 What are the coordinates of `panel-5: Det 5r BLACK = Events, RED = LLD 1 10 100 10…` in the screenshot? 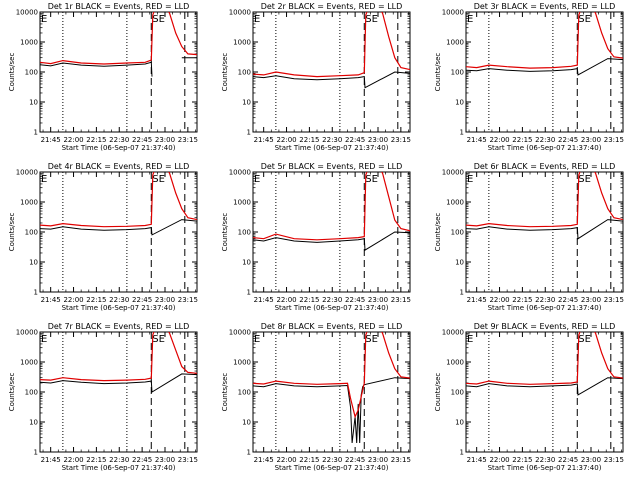 It's located at (316, 237).